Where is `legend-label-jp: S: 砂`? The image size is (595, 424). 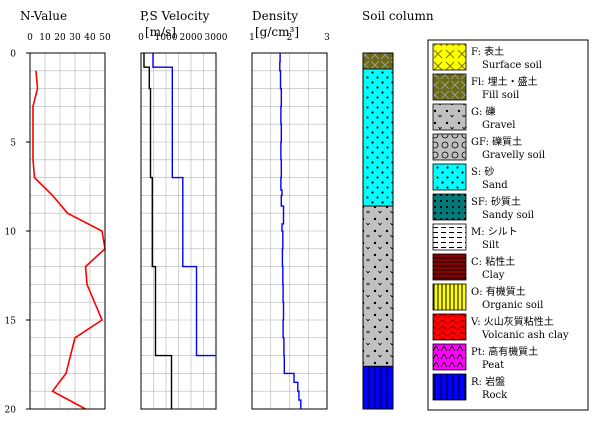
legend-label-jp: S: 砂 is located at coordinates (482, 171).